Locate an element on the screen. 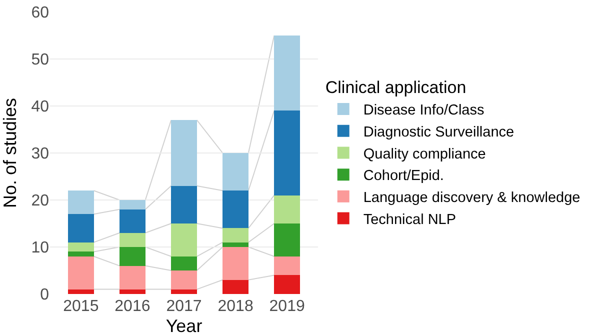 The height and width of the screenshot is (336, 597). legend-label: Quality compliance is located at coordinates (424, 154).